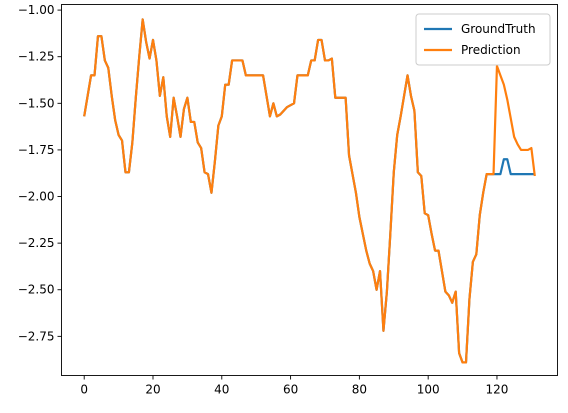 This screenshot has width=568, height=413. What do you see at coordinates (36, 336) in the screenshot?
I see `y-tick-label: −2.75` at bounding box center [36, 336].